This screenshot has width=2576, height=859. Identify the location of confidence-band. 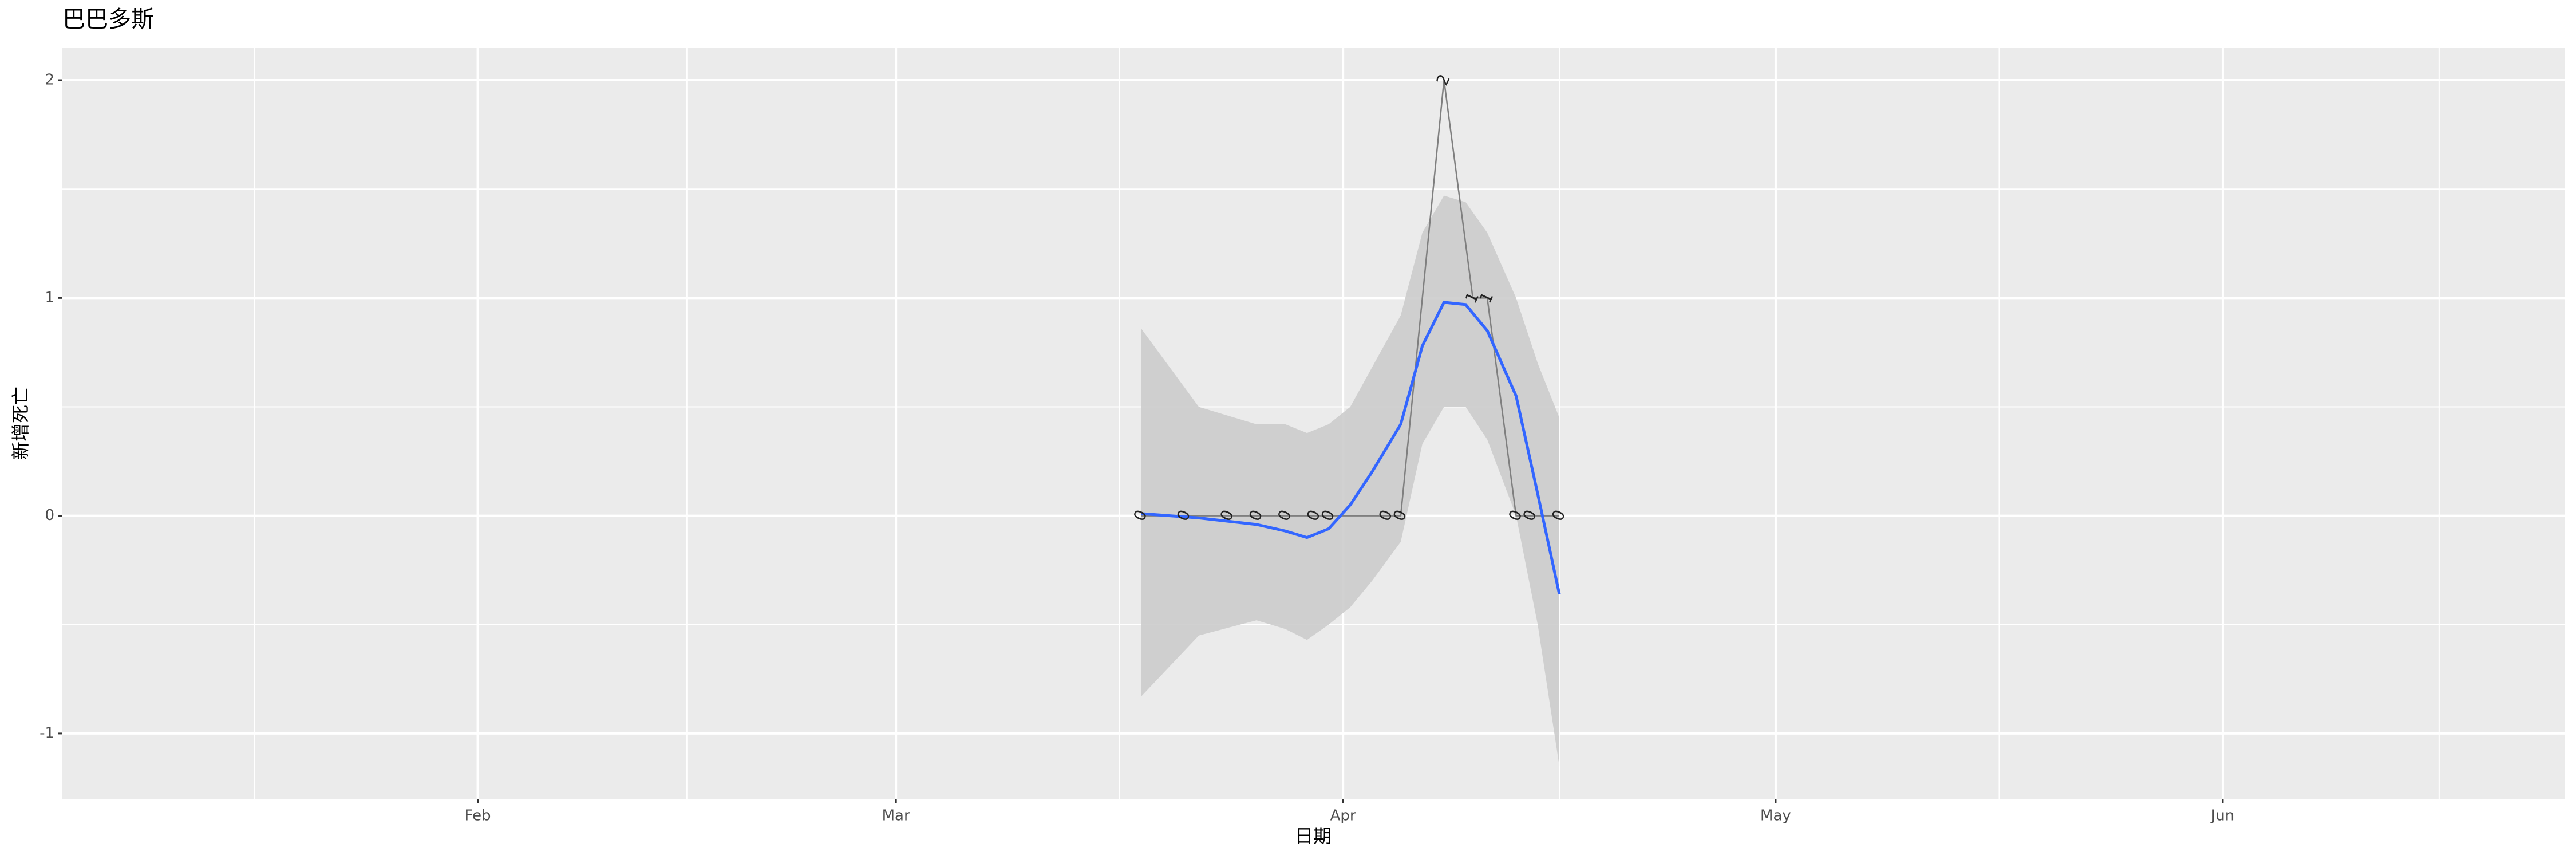
(1350, 480).